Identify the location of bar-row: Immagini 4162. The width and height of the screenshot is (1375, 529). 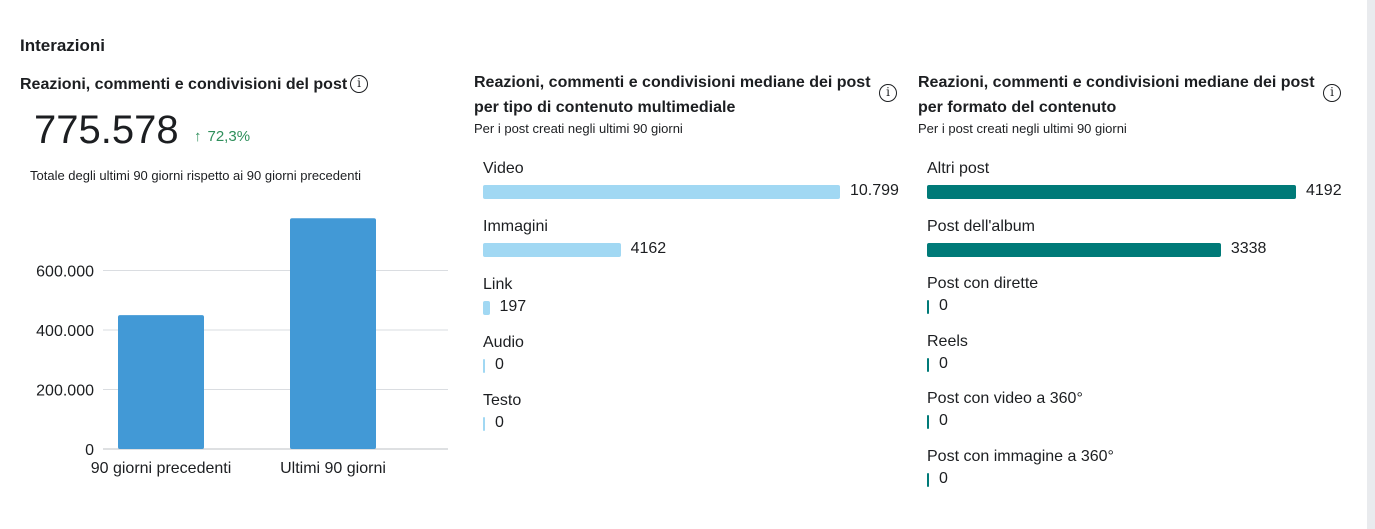
(698, 243).